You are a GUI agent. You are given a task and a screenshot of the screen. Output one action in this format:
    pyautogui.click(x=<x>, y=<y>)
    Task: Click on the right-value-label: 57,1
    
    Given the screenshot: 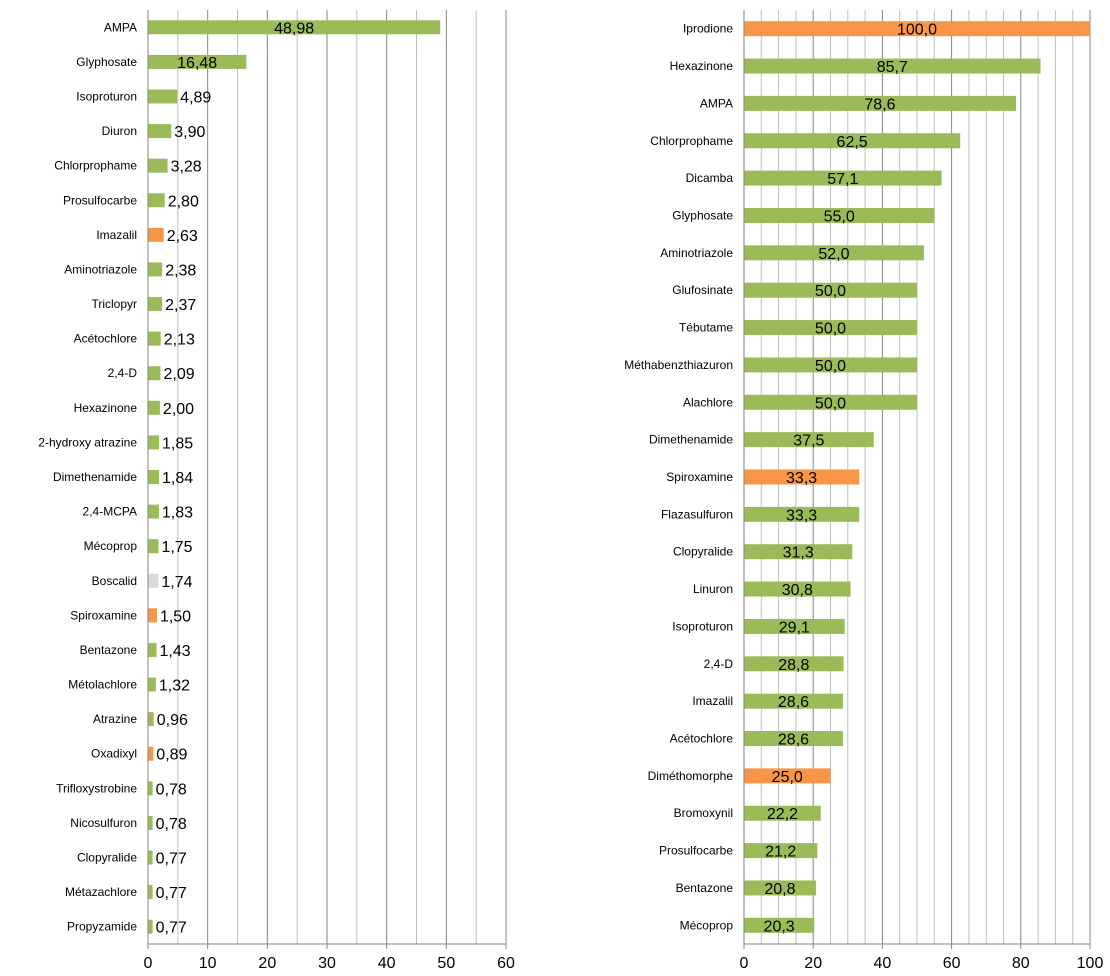 What is the action you would take?
    pyautogui.click(x=842, y=179)
    